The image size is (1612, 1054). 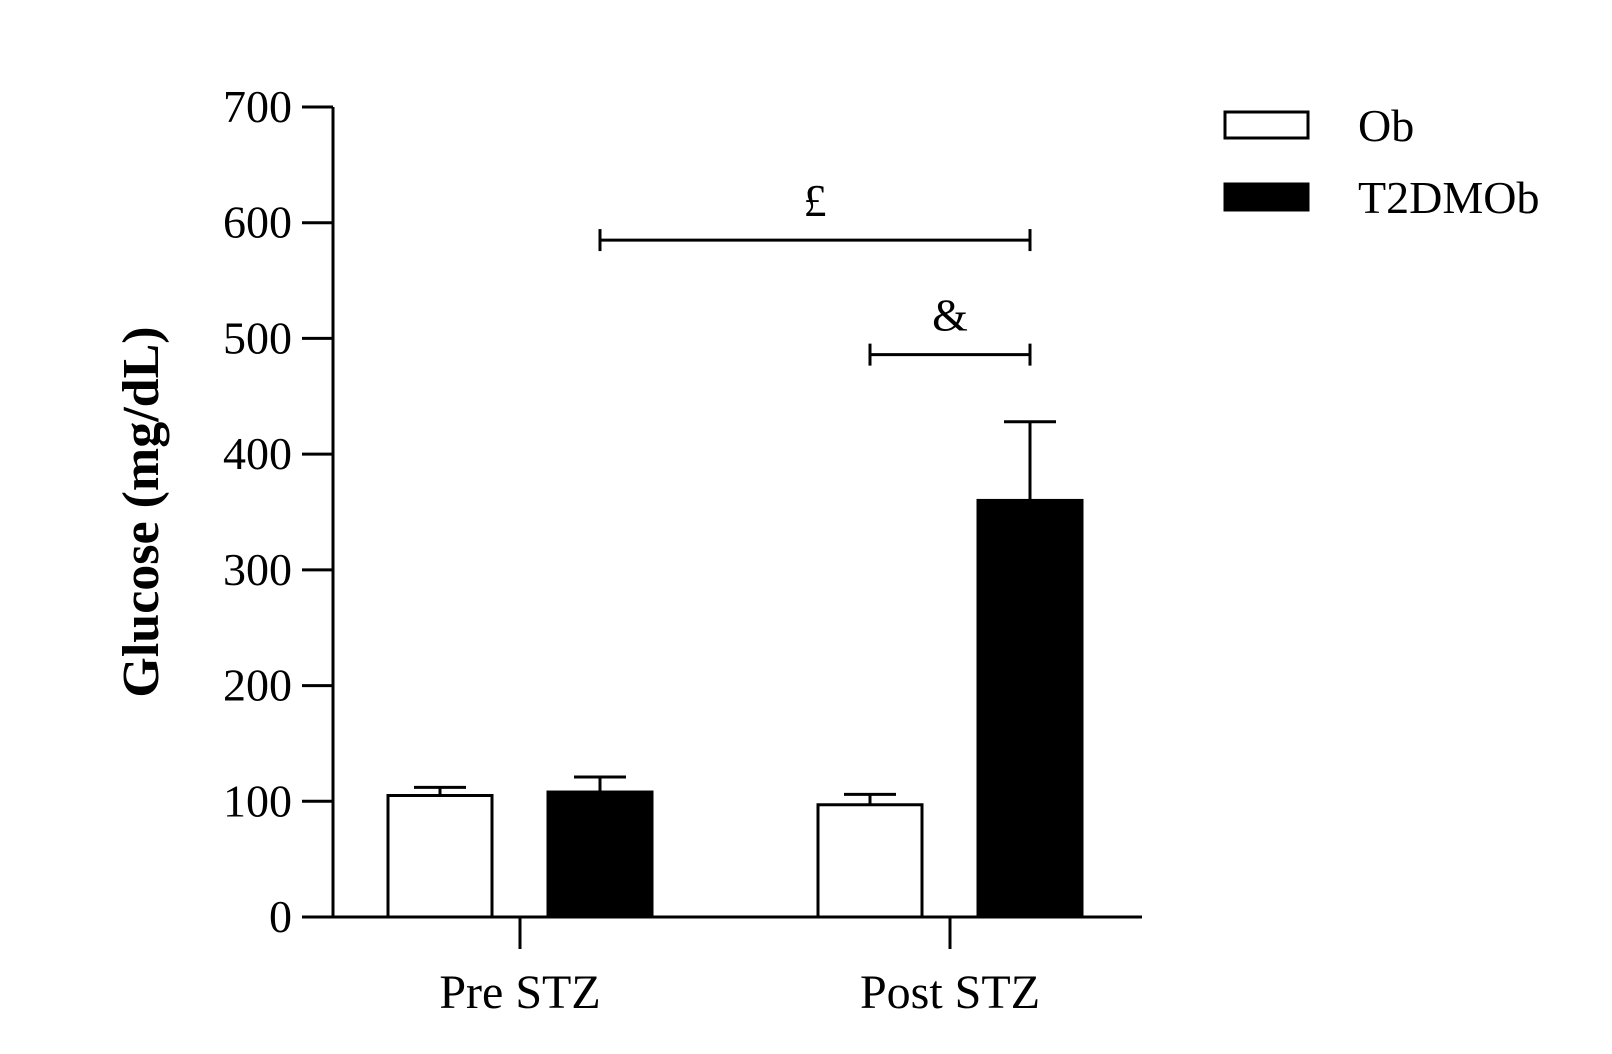 I want to click on y-tick-label: 700, so click(x=257, y=106).